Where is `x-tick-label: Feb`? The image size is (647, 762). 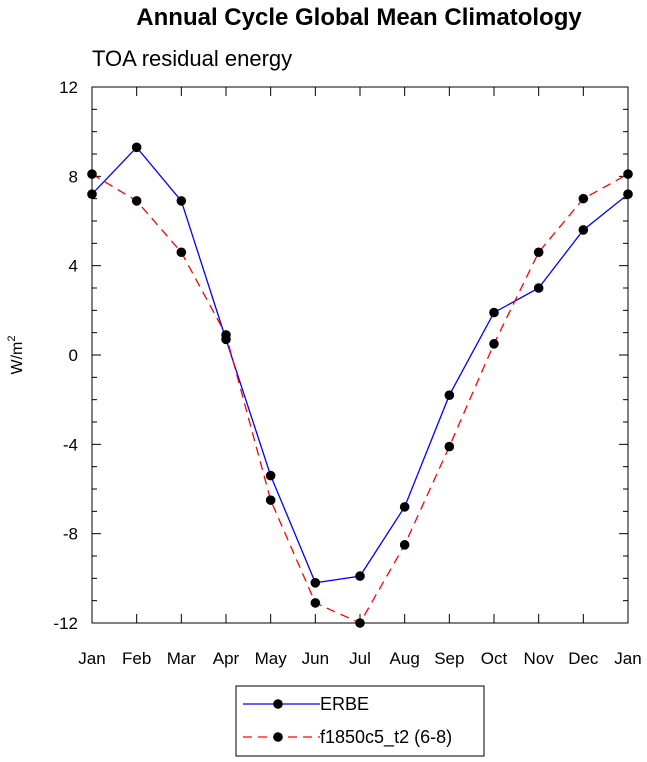
x-tick-label: Feb is located at coordinates (136, 658).